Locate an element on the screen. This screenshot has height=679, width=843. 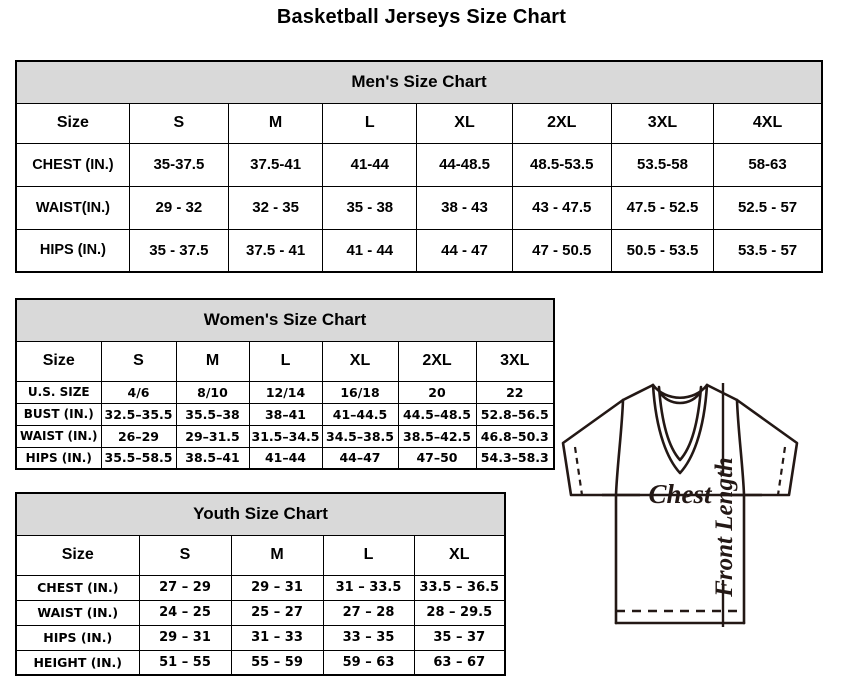
mens-col-header-4xl: 4XL is located at coordinates (768, 123).